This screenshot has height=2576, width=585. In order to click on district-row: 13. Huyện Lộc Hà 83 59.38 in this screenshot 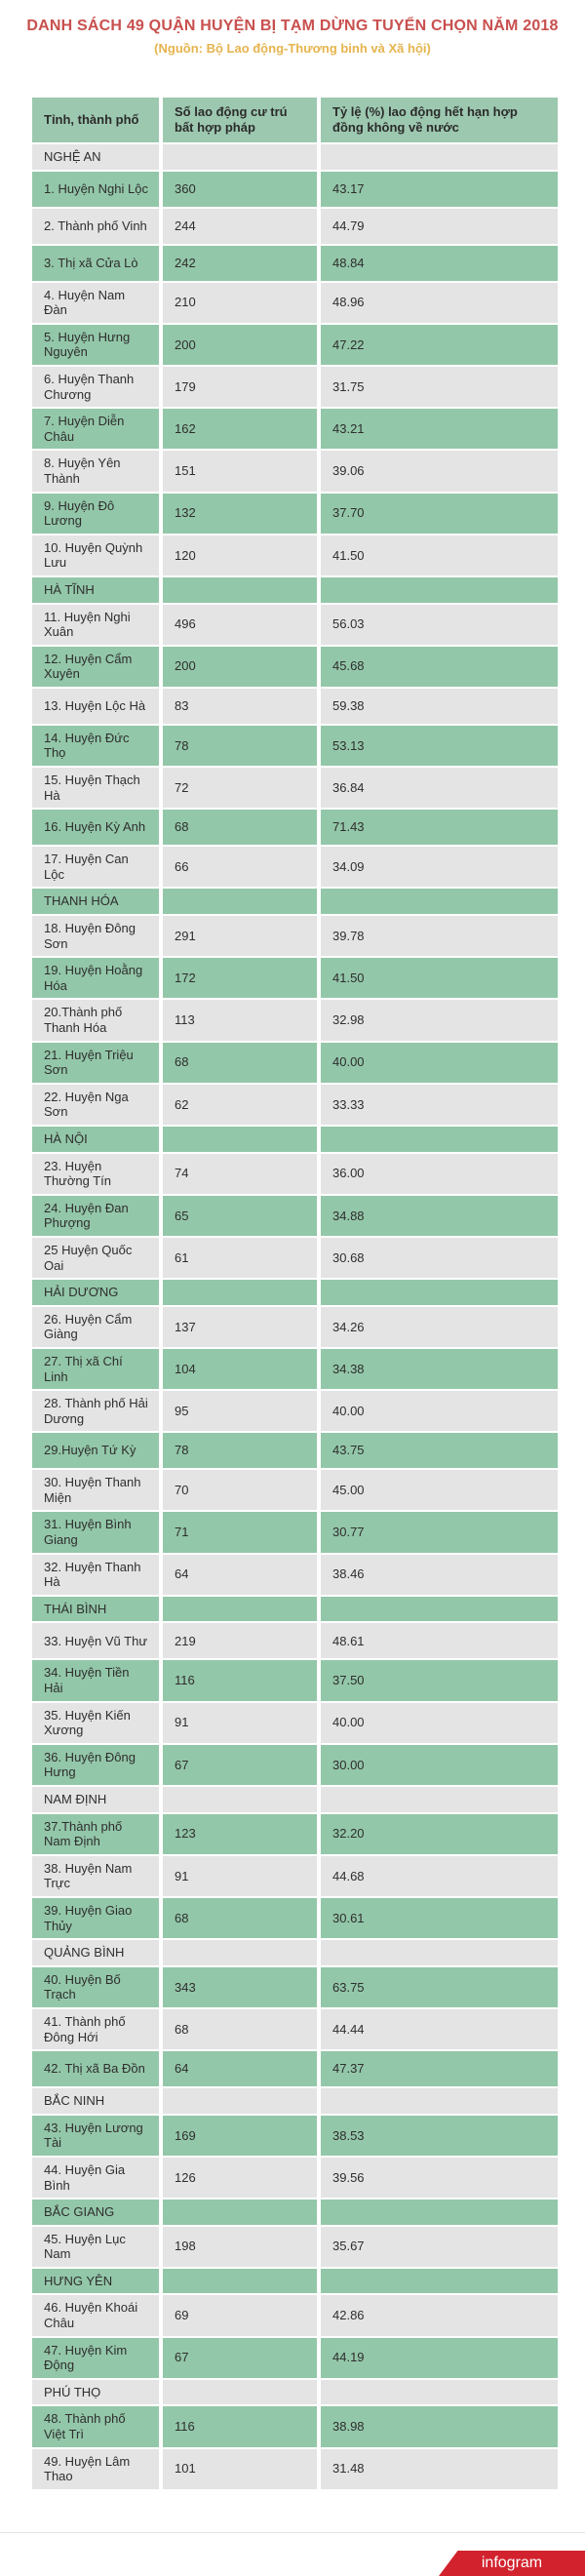, I will do `click(295, 706)`.